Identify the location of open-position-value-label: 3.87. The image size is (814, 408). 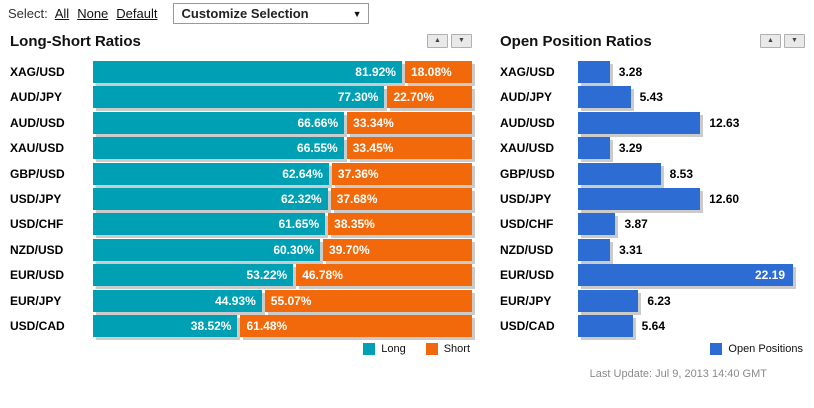
(636, 224).